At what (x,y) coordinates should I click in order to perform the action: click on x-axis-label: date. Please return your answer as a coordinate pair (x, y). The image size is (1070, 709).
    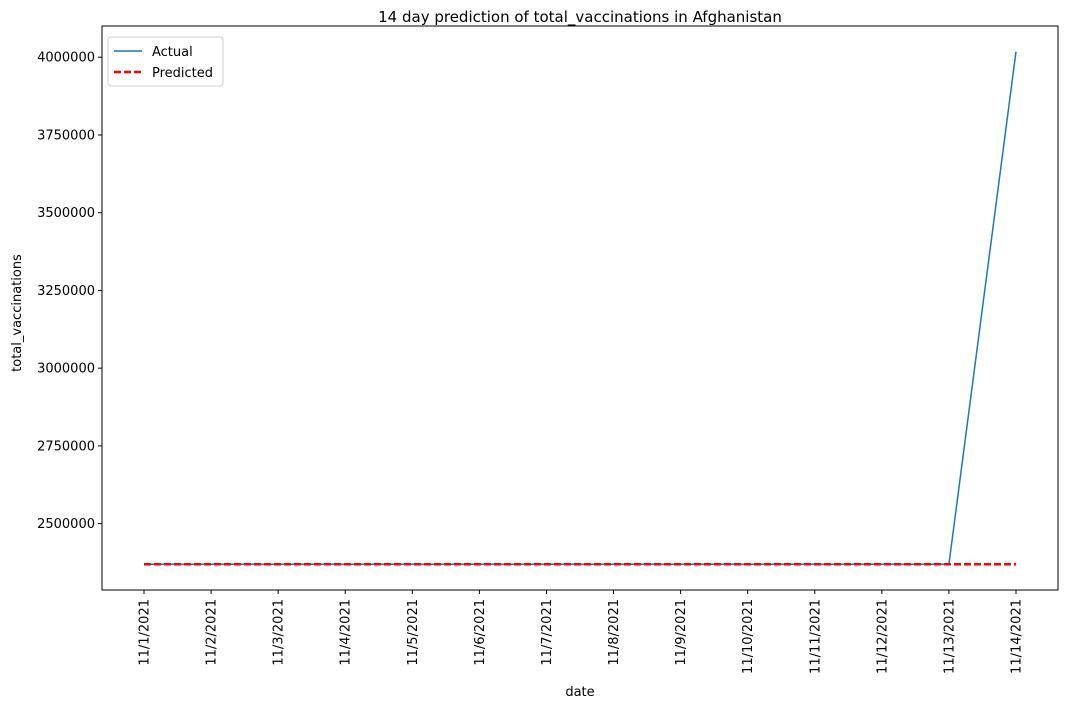
    Looking at the image, I should click on (579, 692).